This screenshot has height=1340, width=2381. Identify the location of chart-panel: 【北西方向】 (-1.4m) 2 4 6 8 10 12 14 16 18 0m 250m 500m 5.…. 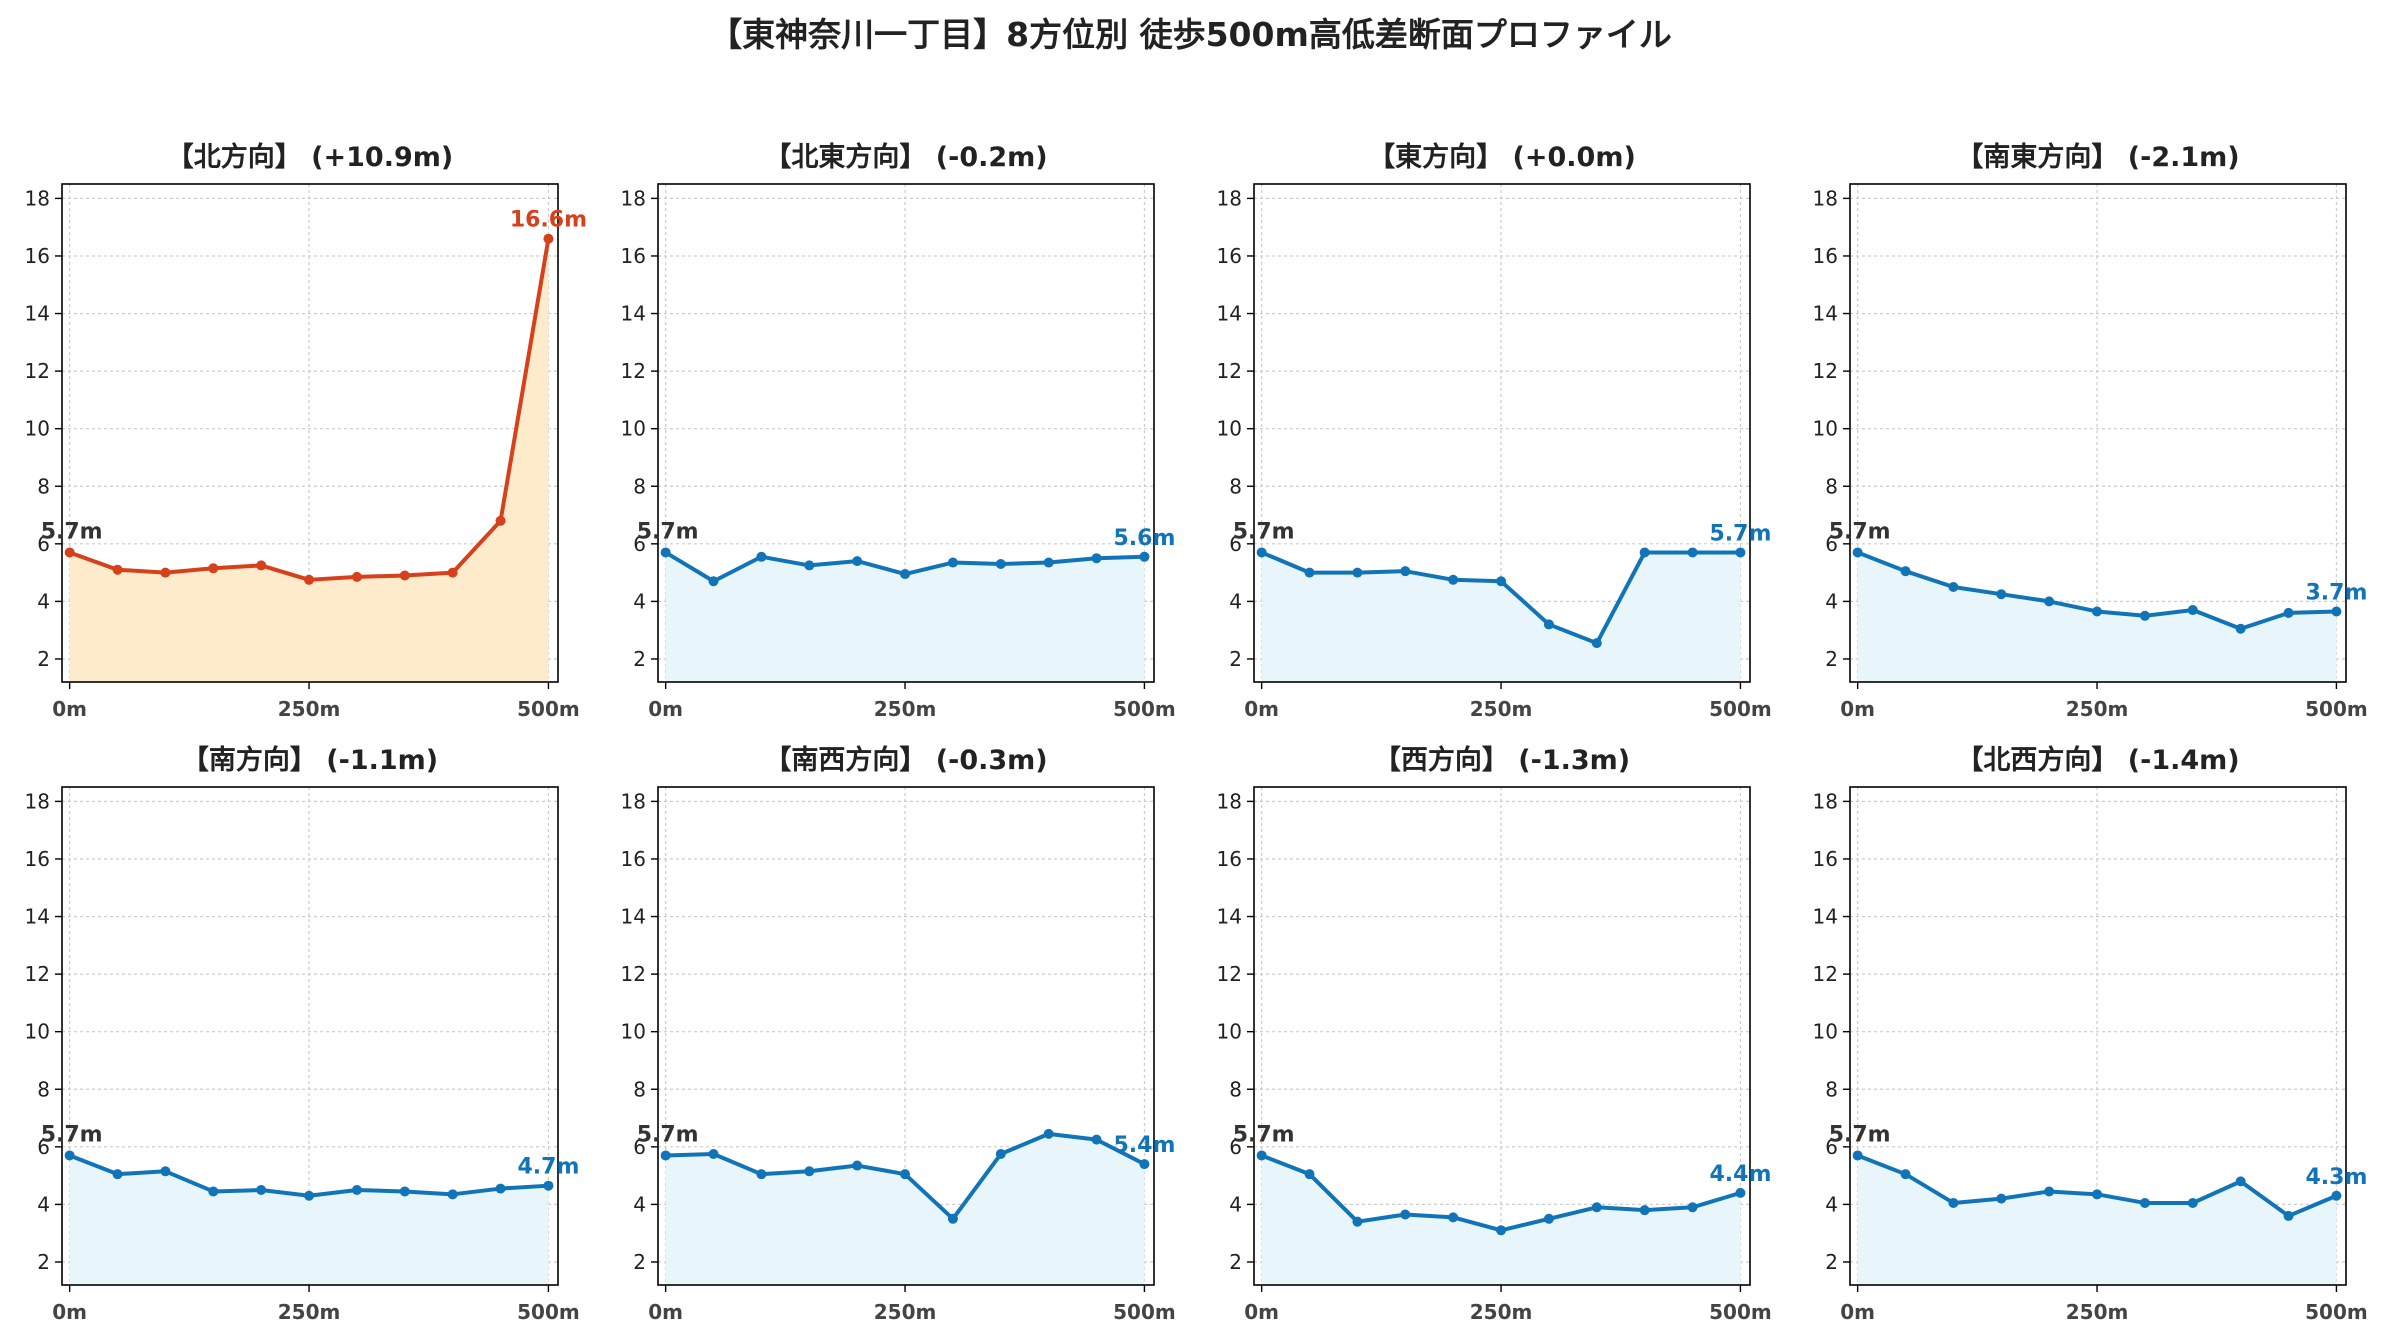
(2090, 1034).